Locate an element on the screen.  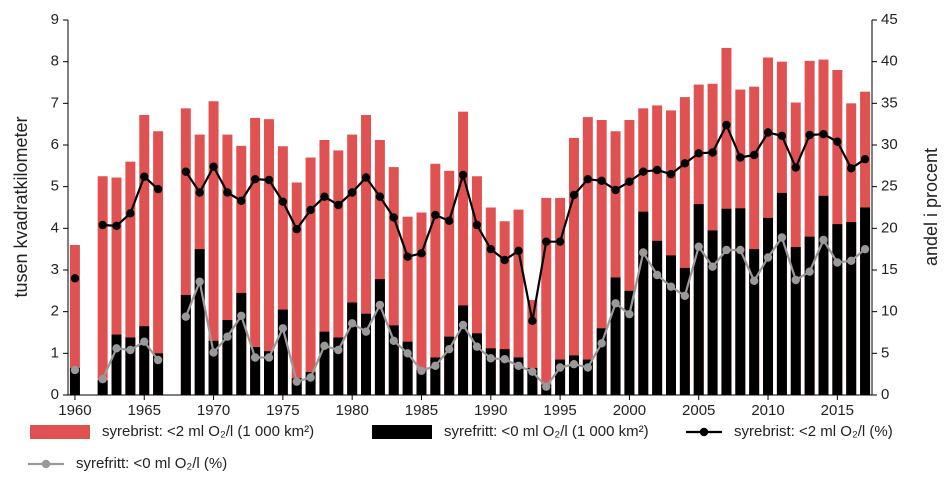
y2-axis-label: andel i procent is located at coordinates (931, 207).